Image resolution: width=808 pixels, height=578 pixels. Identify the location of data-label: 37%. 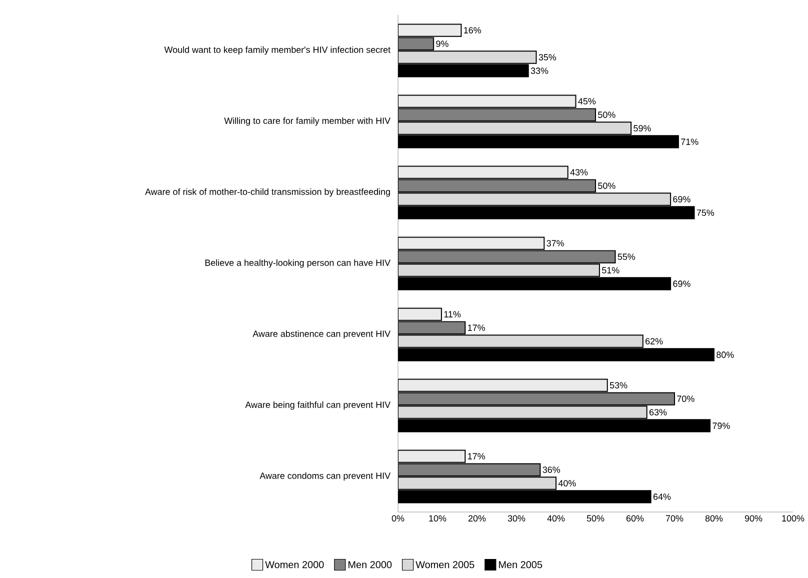
(555, 243).